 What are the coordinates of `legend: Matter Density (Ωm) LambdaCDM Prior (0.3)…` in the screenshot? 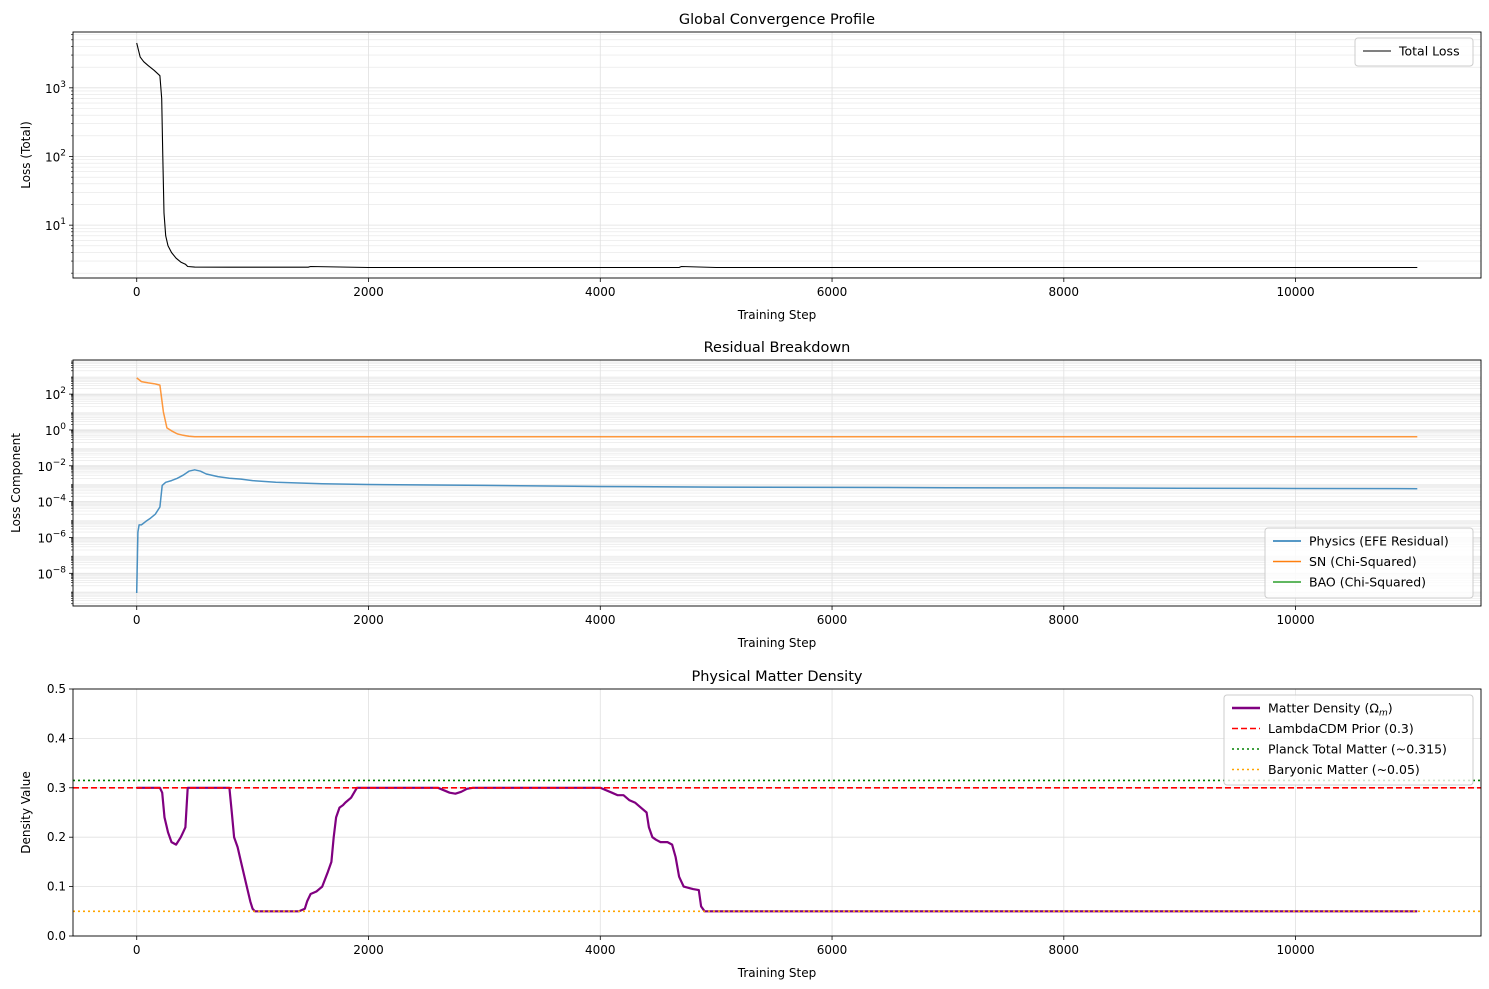 It's located at (1348, 740).